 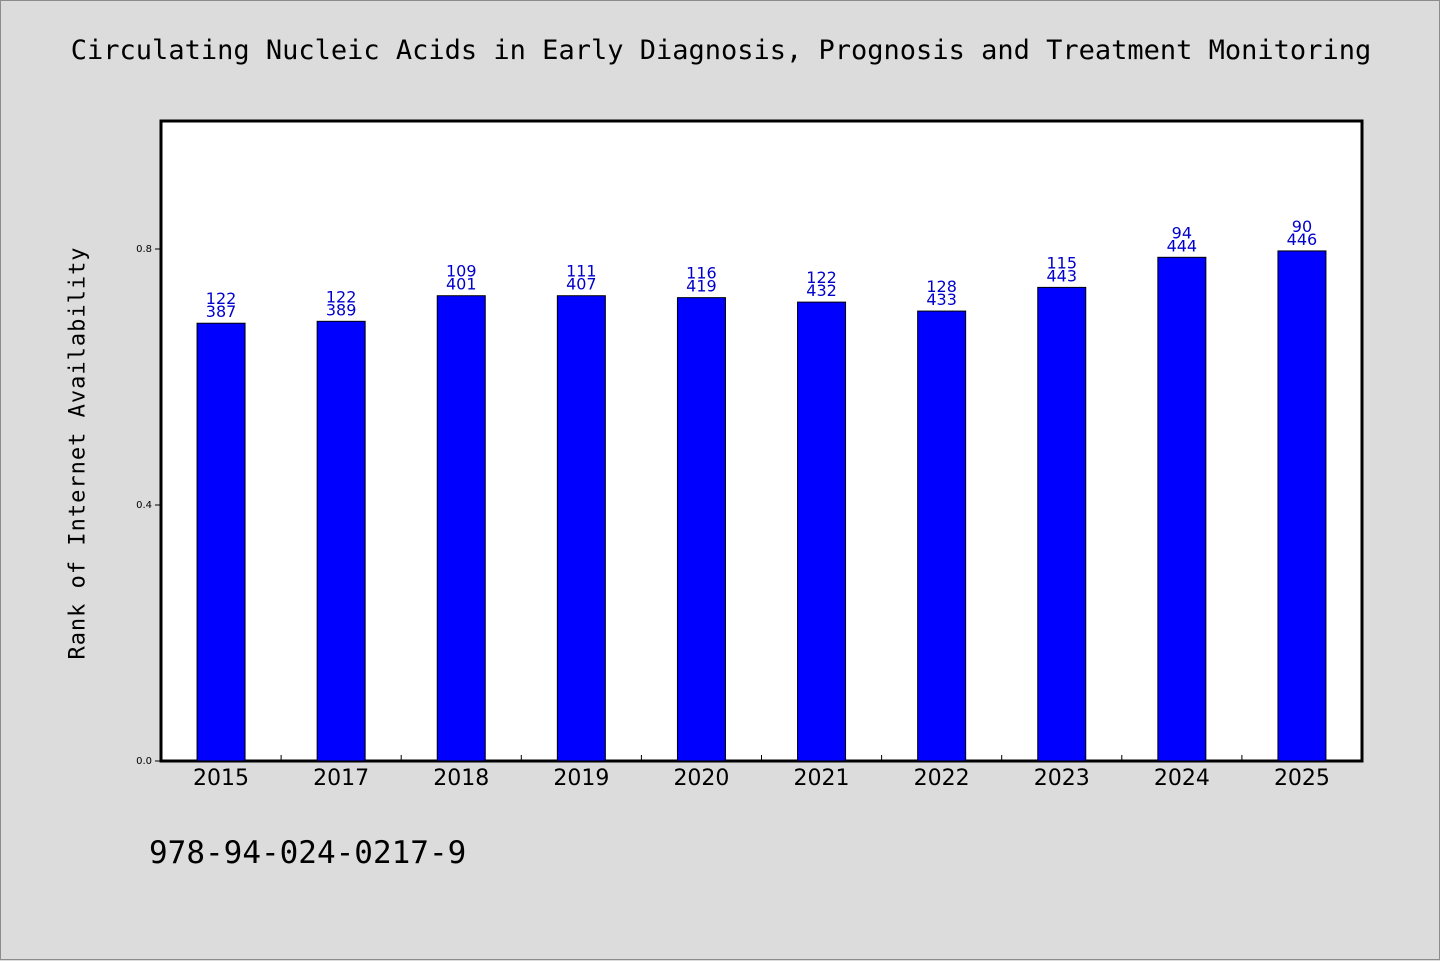 I want to click on x-tick-label: 2020, so click(x=701, y=778).